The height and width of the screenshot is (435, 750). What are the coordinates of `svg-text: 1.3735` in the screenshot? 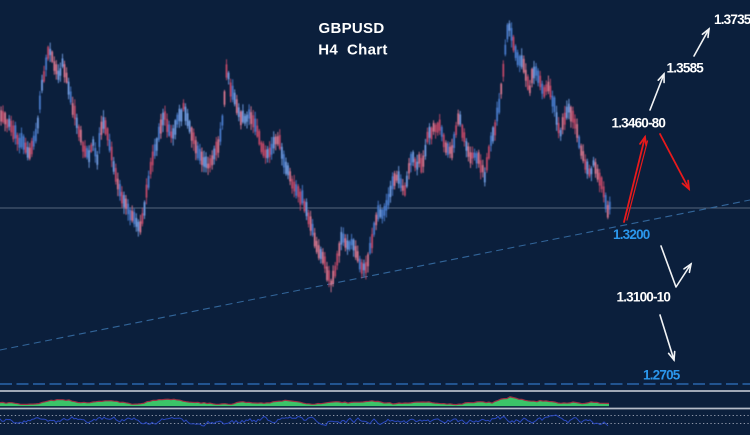 It's located at (732, 19).